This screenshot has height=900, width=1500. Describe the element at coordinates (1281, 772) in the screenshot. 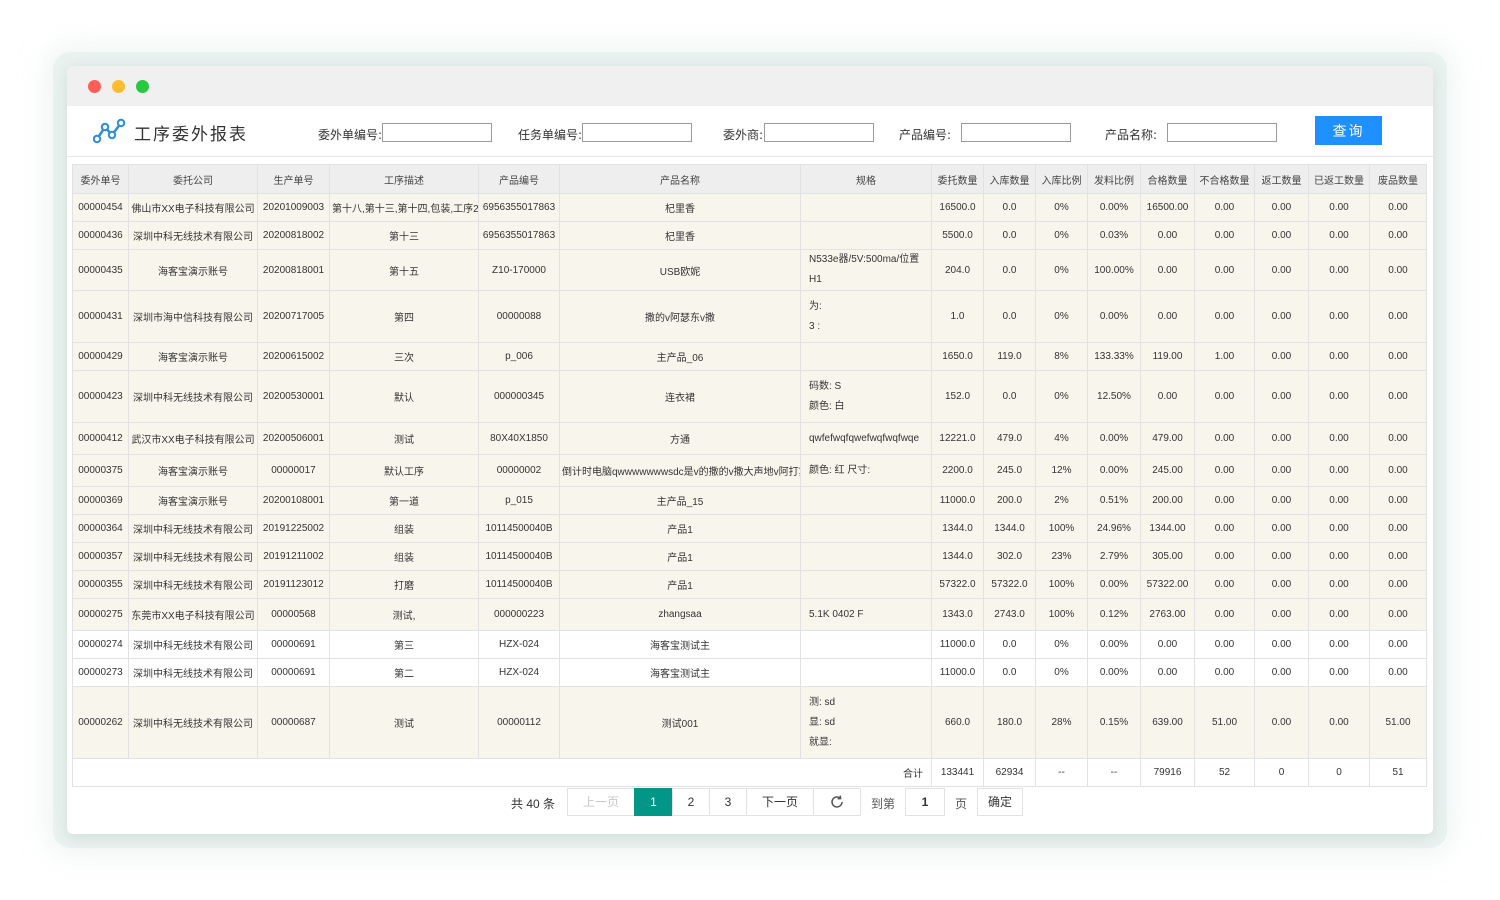

I see `total-cell: 0` at that location.